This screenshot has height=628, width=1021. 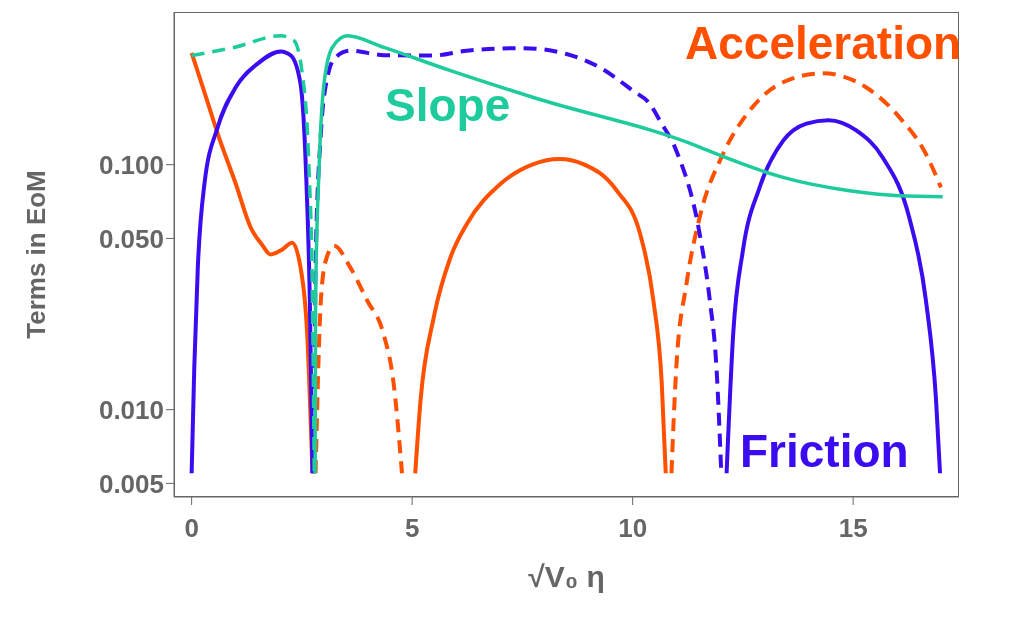 What do you see at coordinates (191, 528) in the screenshot?
I see `x-tick-label: 0` at bounding box center [191, 528].